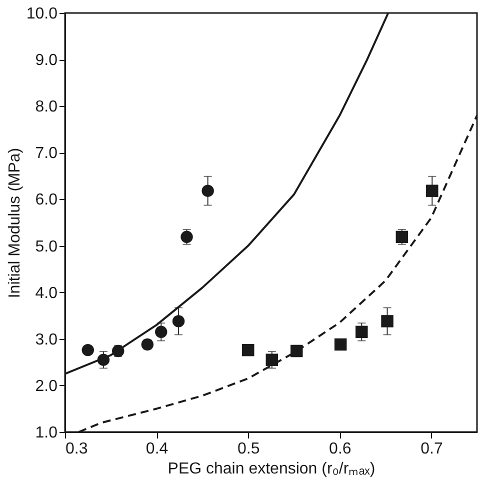  Describe the element at coordinates (46, 107) in the screenshot. I see `y-tick-label: 8.0` at that location.